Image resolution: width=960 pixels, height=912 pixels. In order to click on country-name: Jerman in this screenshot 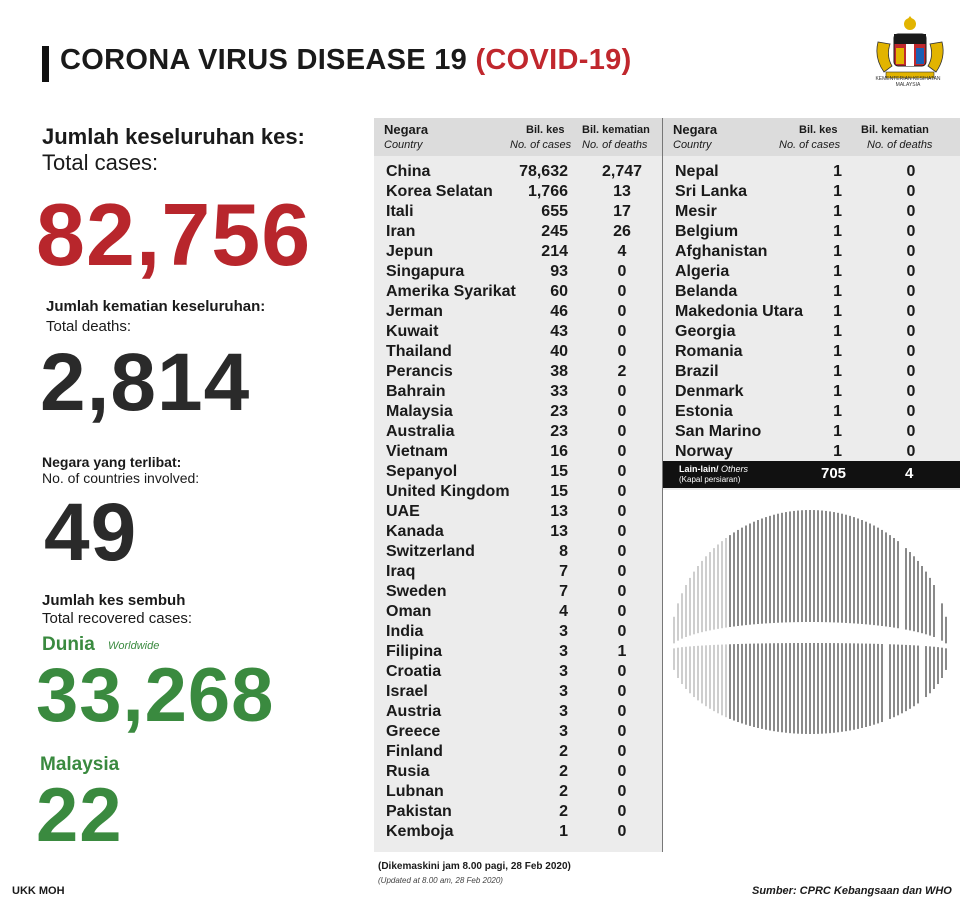, I will do `click(414, 311)`.